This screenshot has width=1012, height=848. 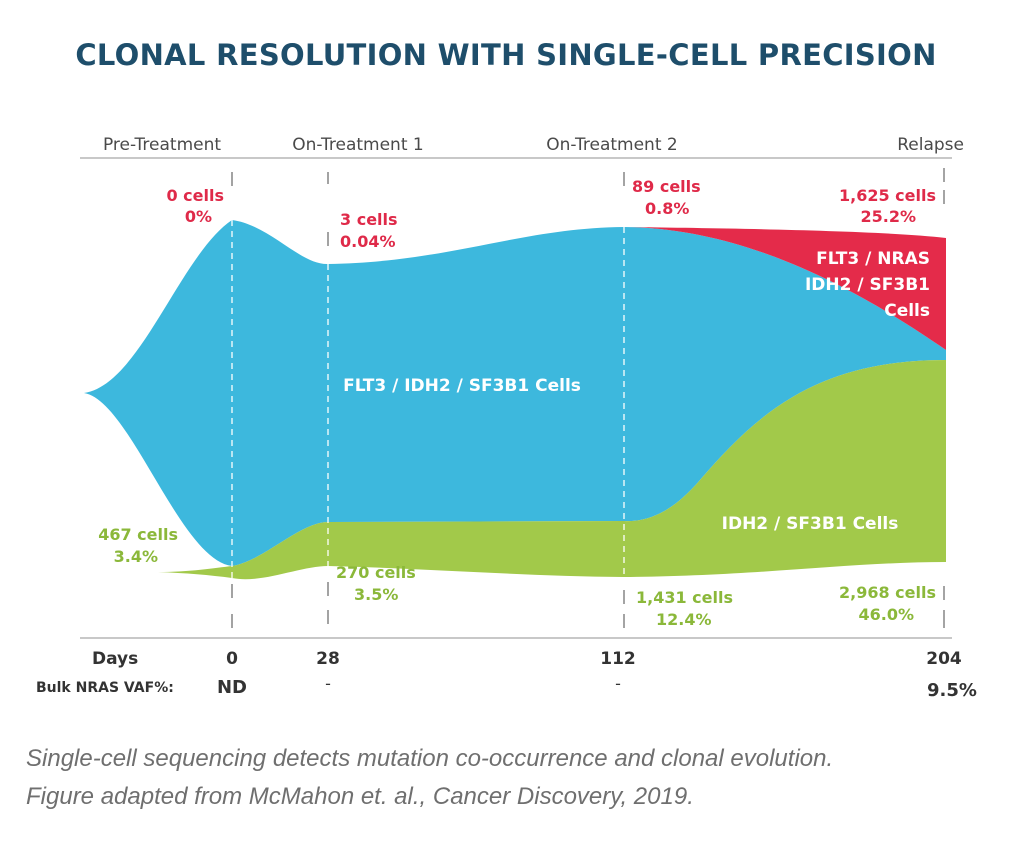 What do you see at coordinates (667, 208) in the screenshot?
I see `red-pct-day-112: 0.8%` at bounding box center [667, 208].